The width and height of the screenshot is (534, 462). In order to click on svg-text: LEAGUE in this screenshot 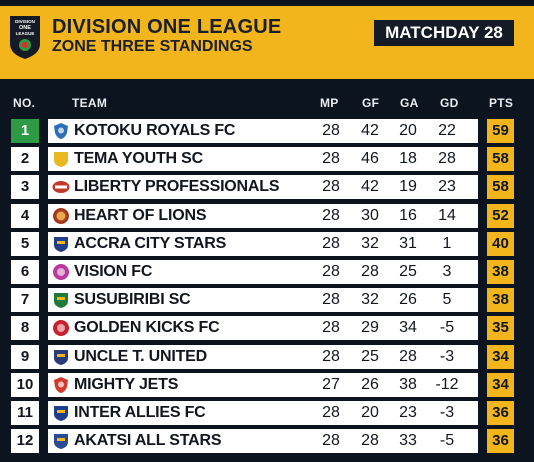, I will do `click(25, 33)`.